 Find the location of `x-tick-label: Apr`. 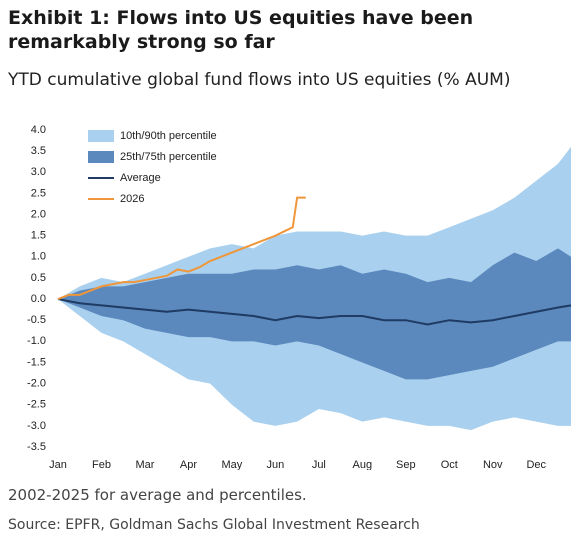

x-tick-label: Apr is located at coordinates (188, 464).